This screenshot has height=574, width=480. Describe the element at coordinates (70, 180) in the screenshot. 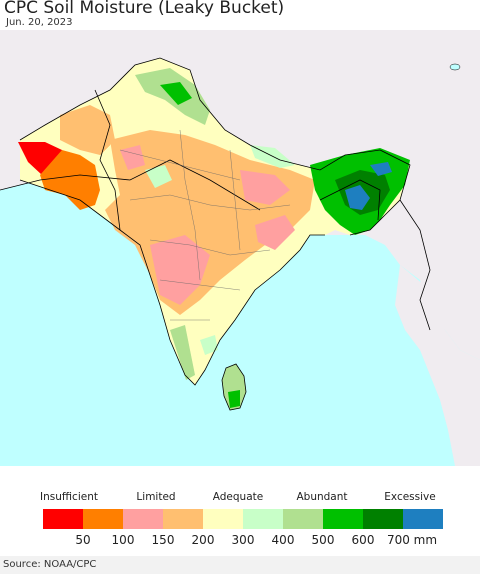

I see `limited-region-west` at that location.